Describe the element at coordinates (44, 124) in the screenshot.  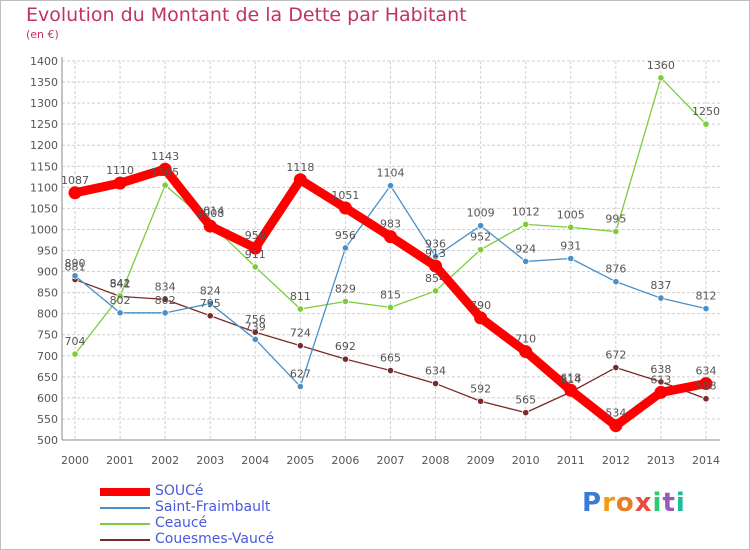
I see `y-tick-label-1250: 1250` at that location.